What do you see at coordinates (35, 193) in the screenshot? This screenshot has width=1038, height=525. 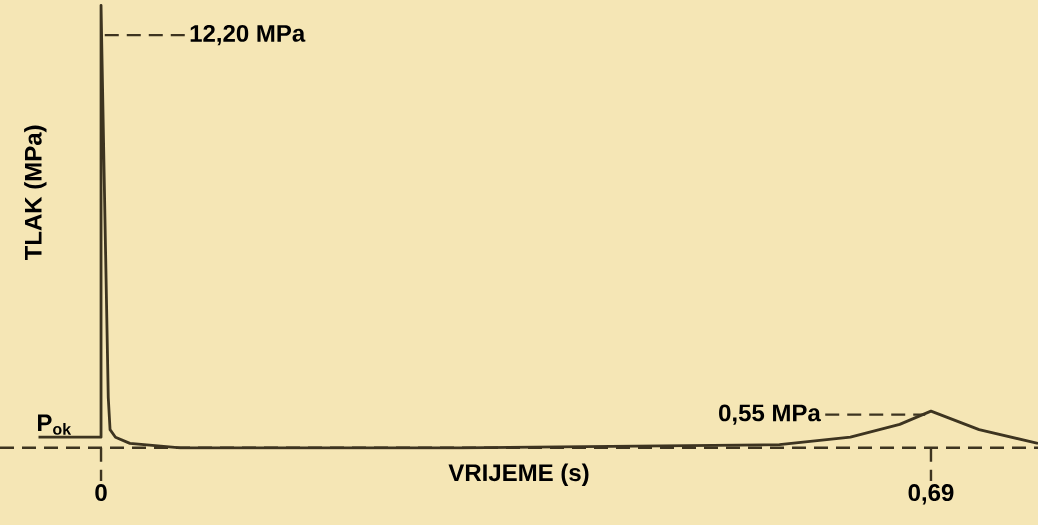 I see `y-axis-title: TLAK (MPa)` at bounding box center [35, 193].